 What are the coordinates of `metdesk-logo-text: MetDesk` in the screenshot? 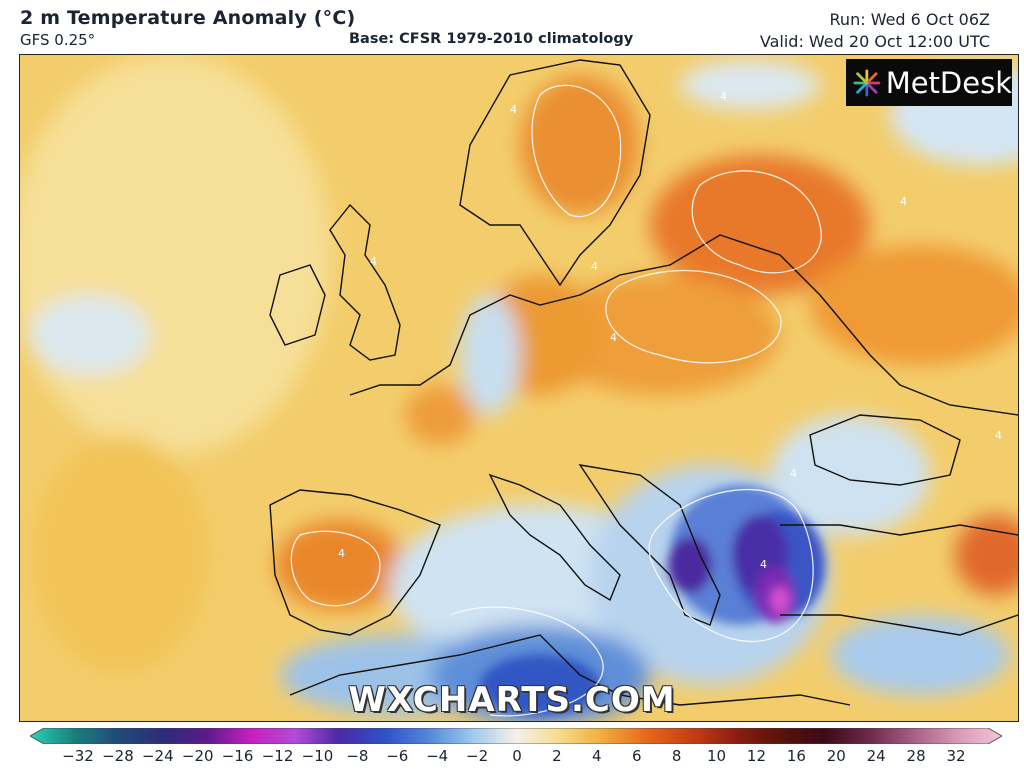 It's located at (948, 82).